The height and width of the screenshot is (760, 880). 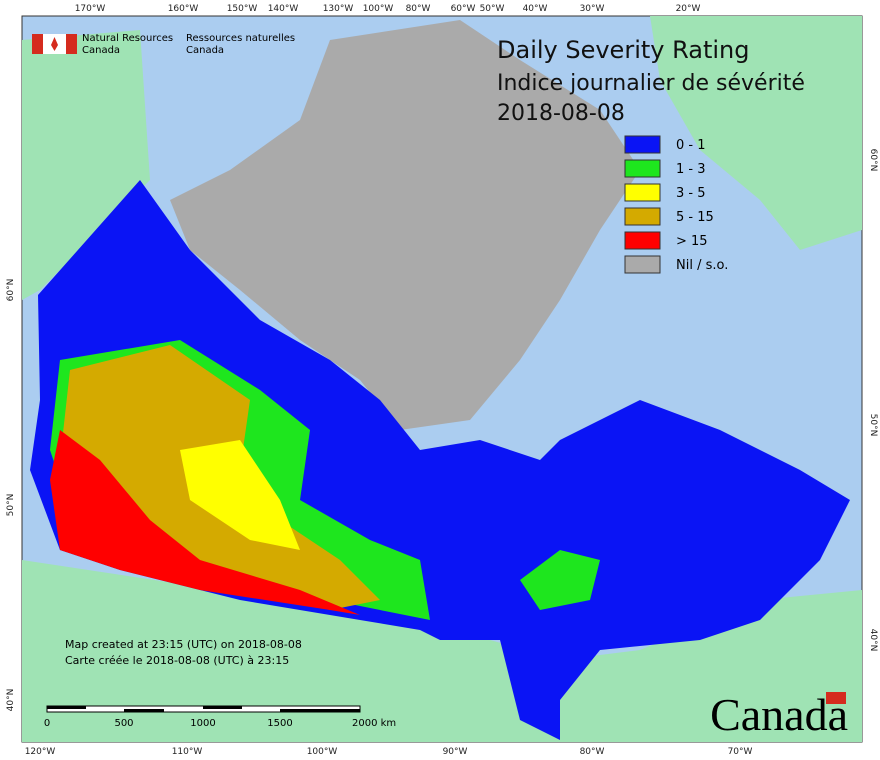 What do you see at coordinates (688, 9) in the screenshot?
I see `graticule-label: 20°W` at bounding box center [688, 9].